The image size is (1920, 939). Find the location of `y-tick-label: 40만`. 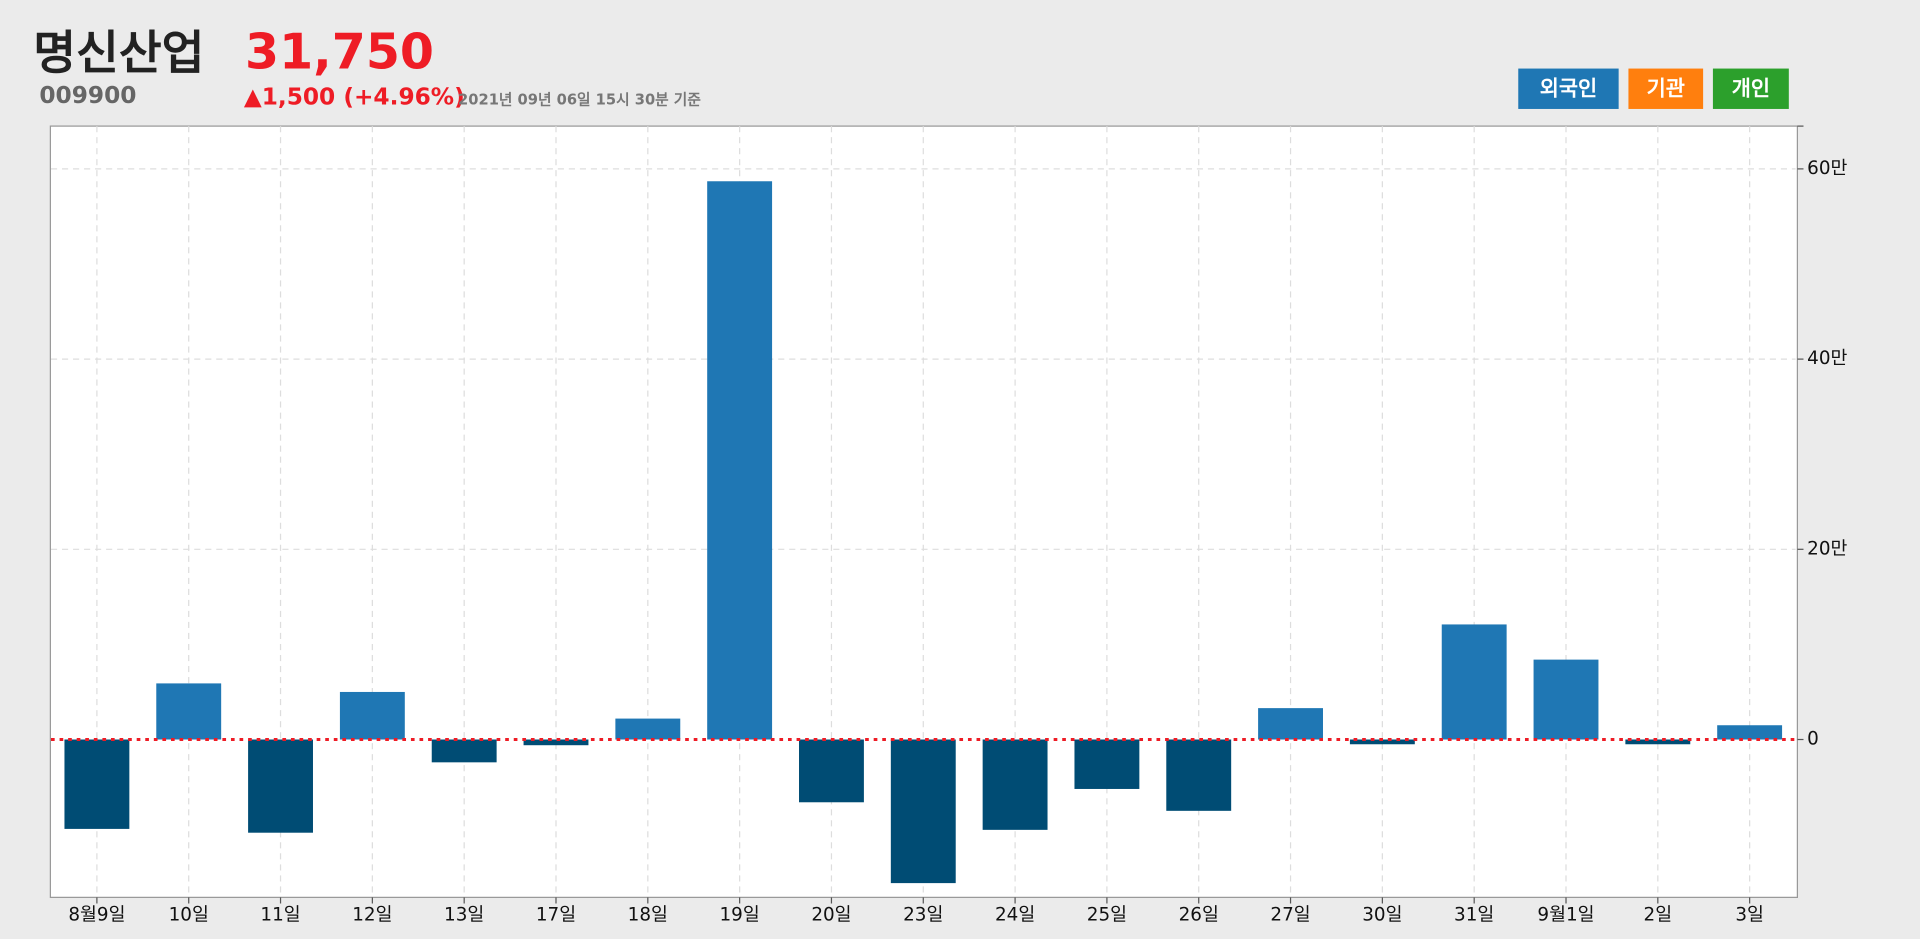

y-tick-label: 40만 is located at coordinates (1827, 358).